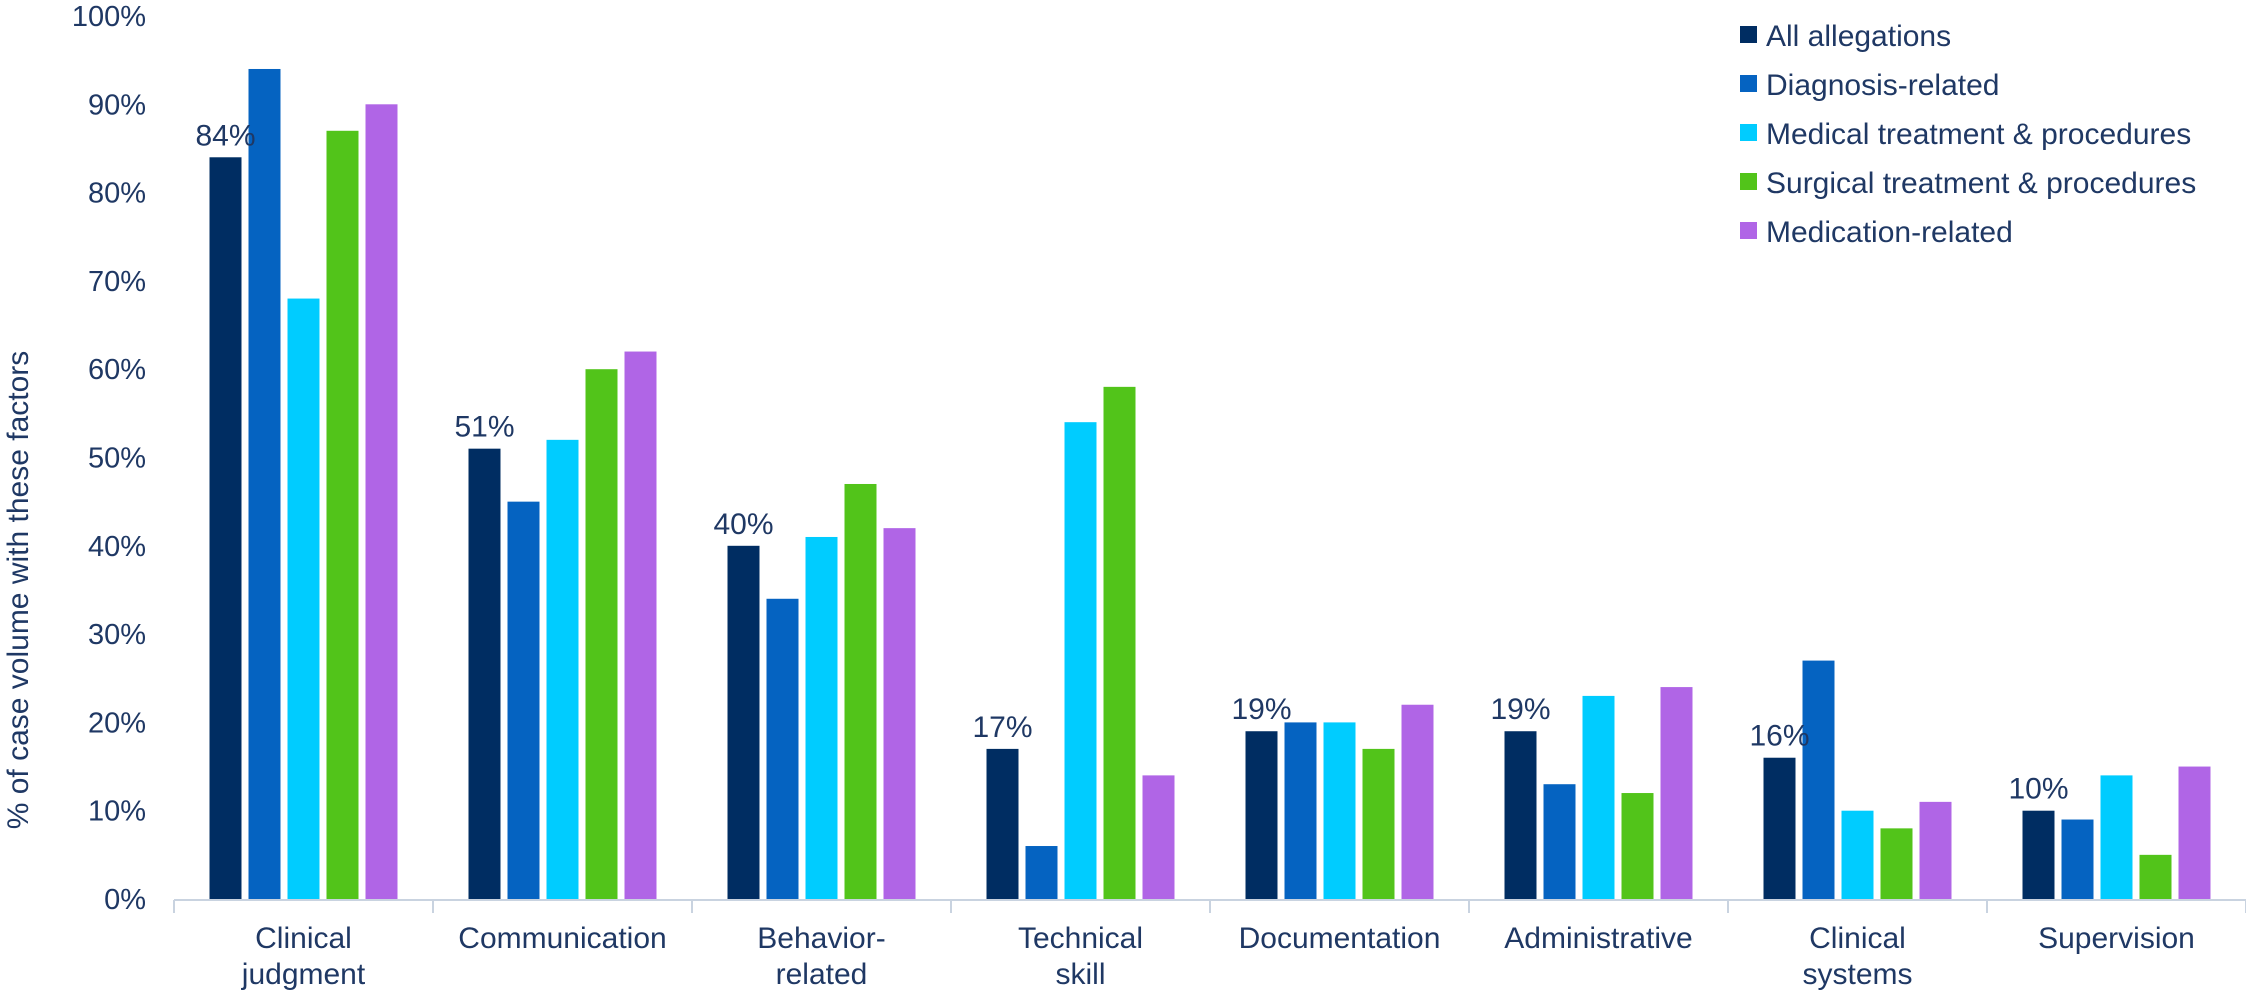  What do you see at coordinates (117, 459) in the screenshot?
I see `y-tick-label: 50%` at bounding box center [117, 459].